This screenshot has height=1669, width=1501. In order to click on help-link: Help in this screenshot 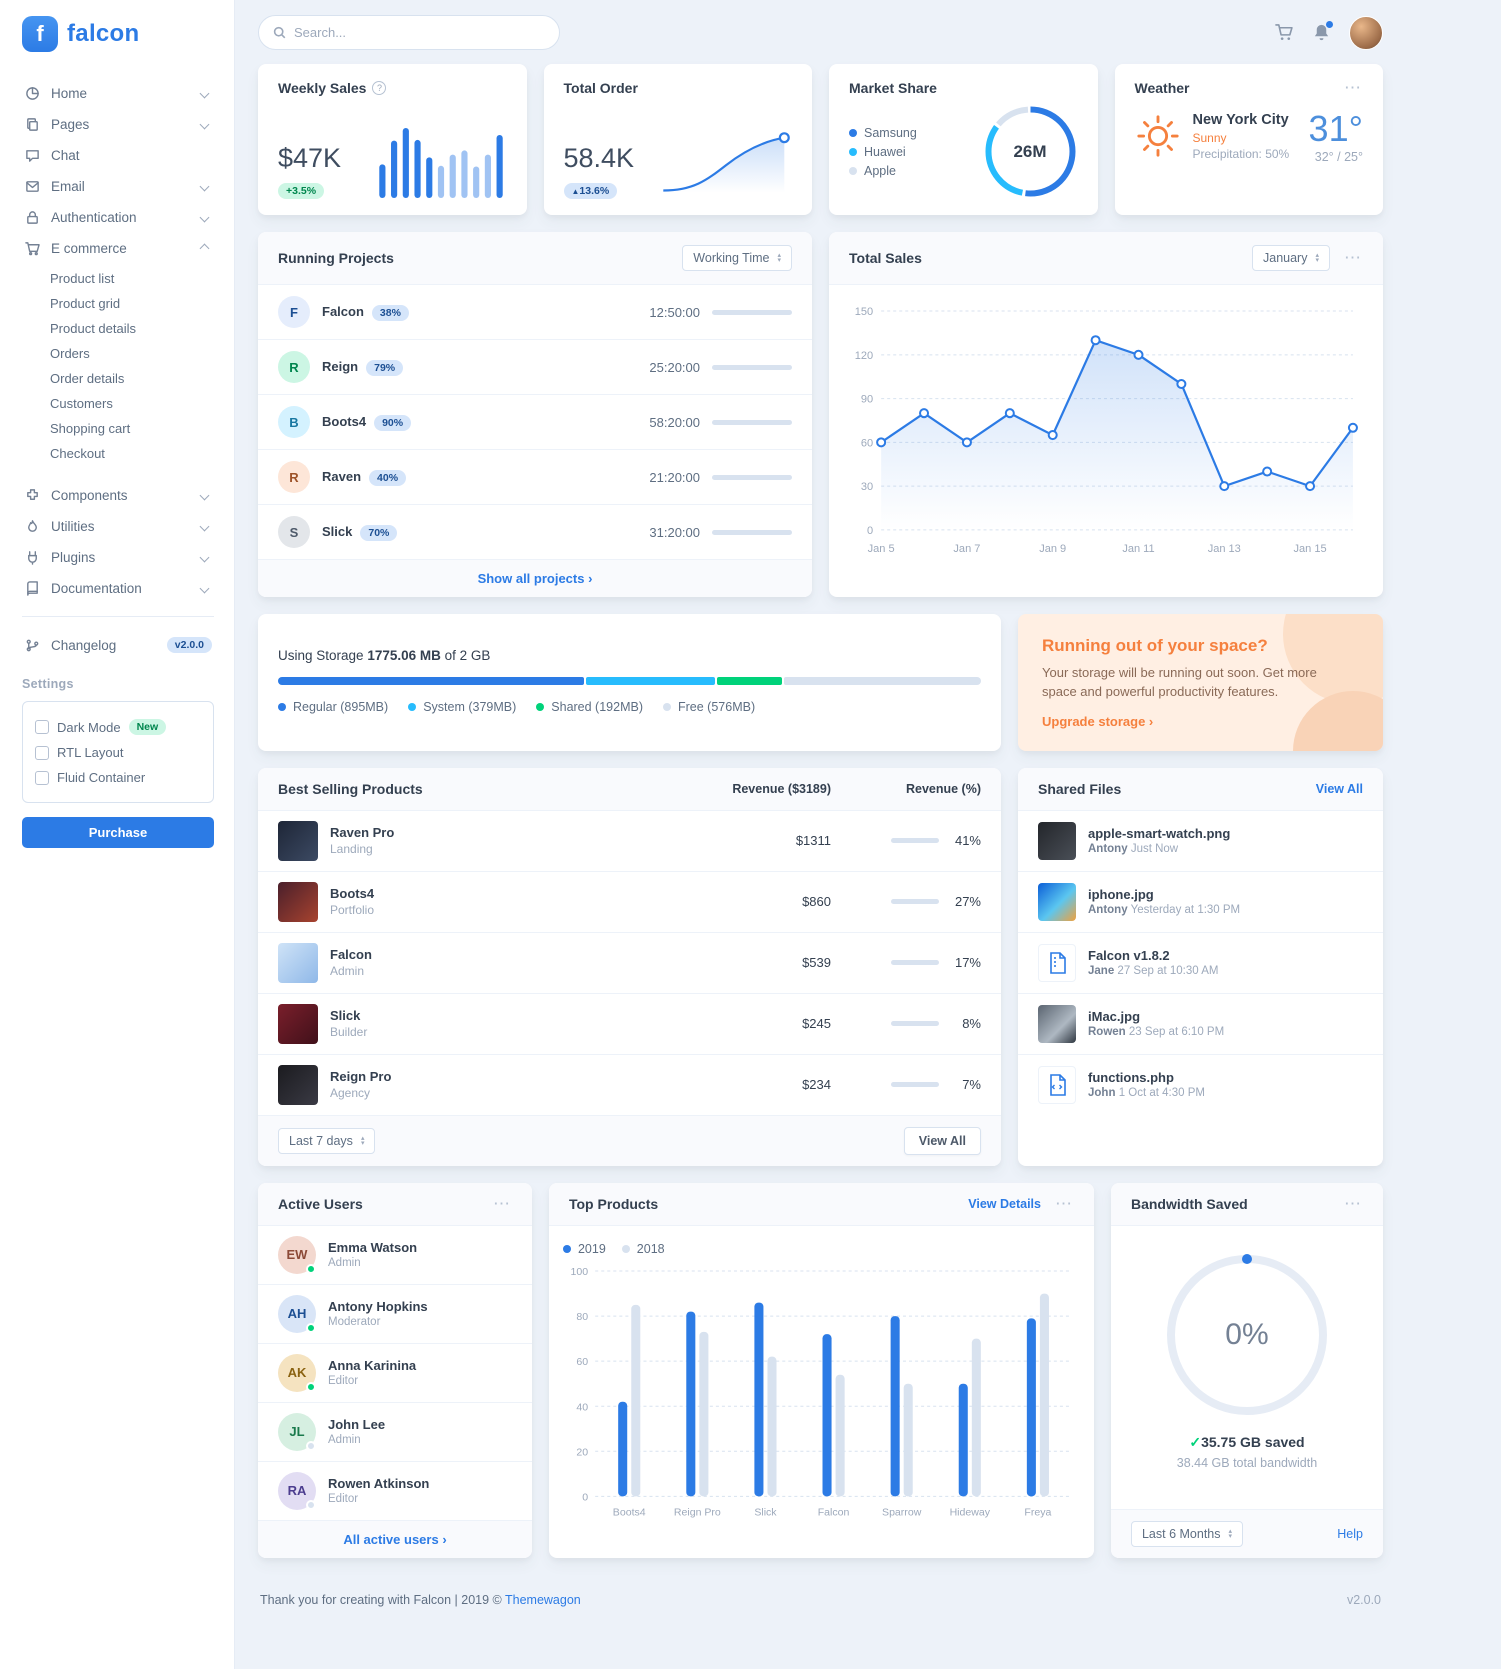, I will do `click(1350, 1533)`.